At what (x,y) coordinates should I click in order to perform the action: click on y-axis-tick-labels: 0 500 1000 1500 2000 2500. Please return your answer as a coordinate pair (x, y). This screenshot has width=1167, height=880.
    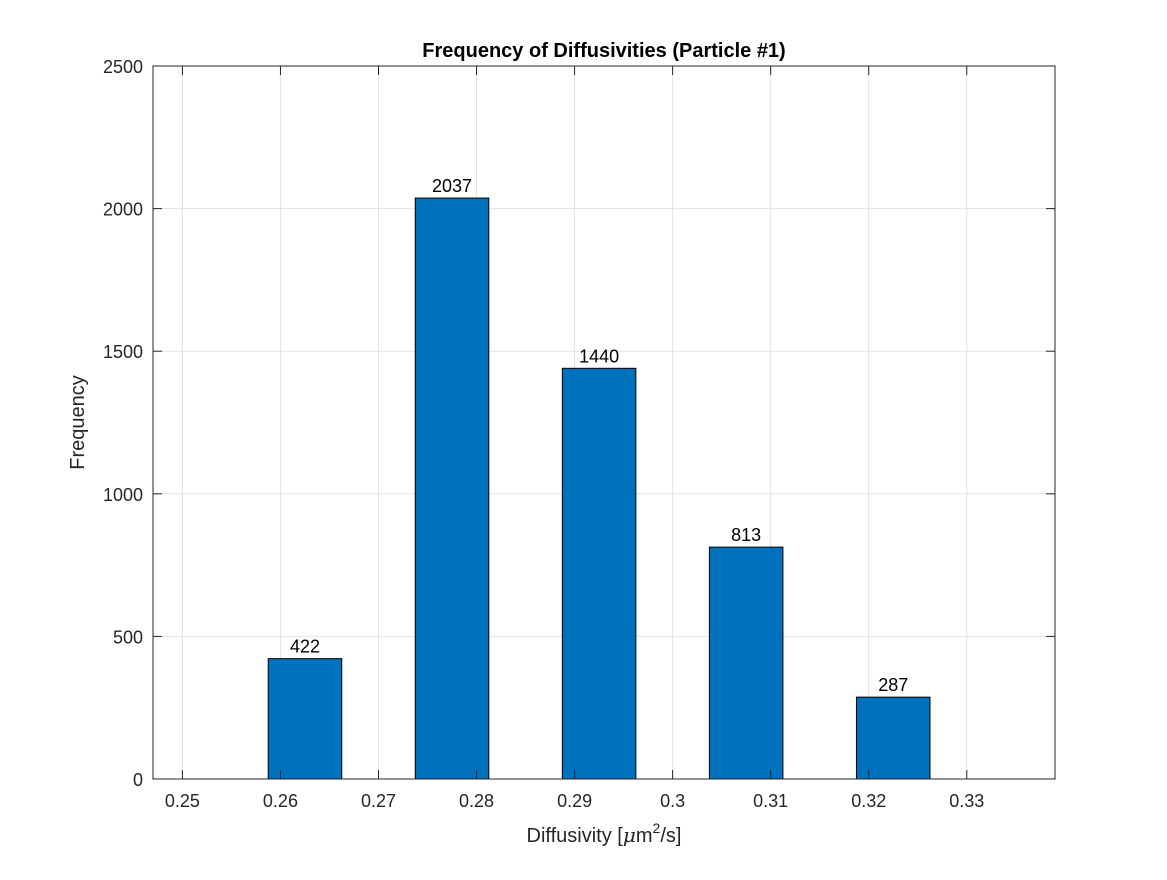
    Looking at the image, I should click on (123, 423).